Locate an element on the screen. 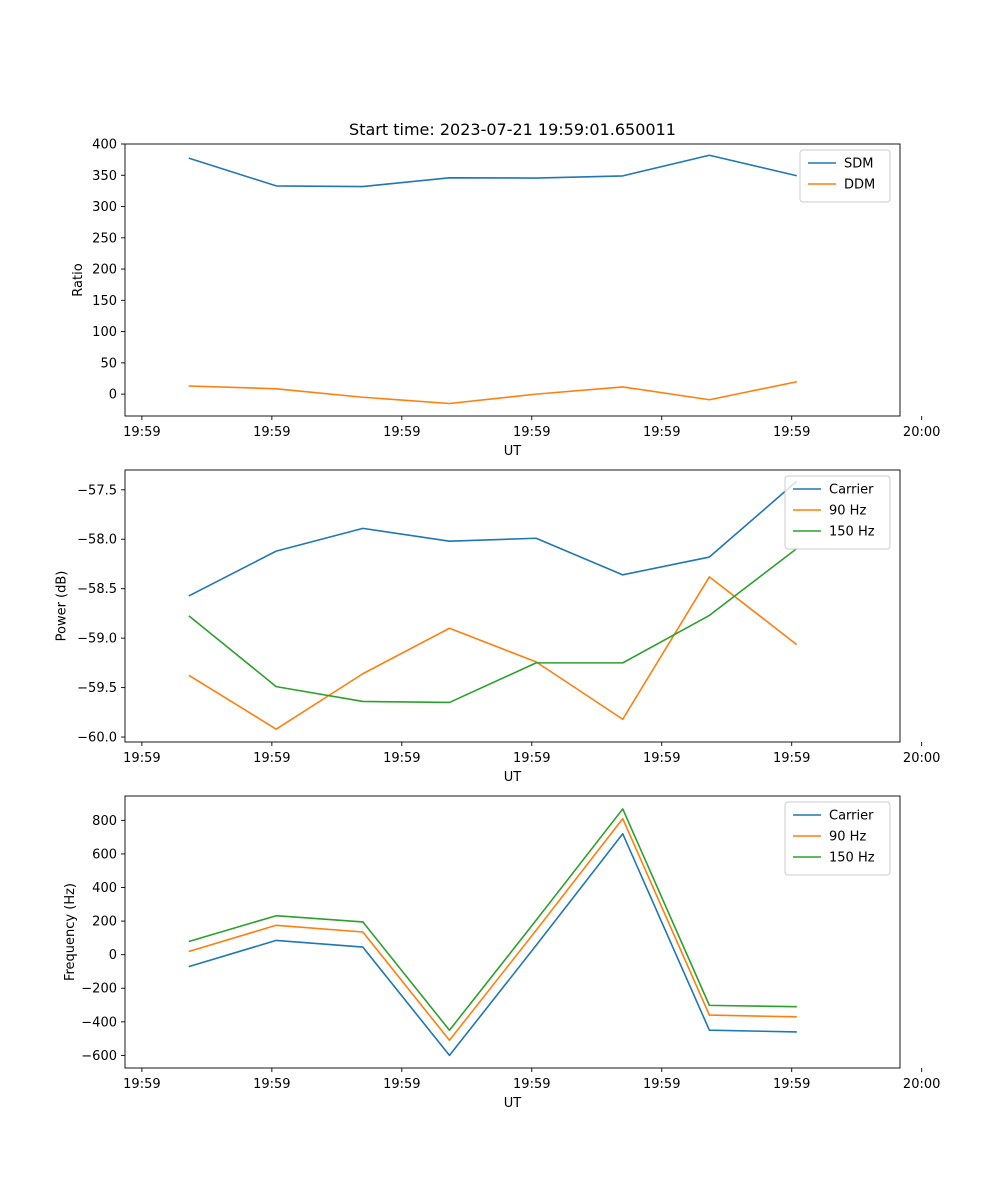 Image resolution: width=1000 pixels, height=1200 pixels. series-line-sdm is located at coordinates (492, 171).